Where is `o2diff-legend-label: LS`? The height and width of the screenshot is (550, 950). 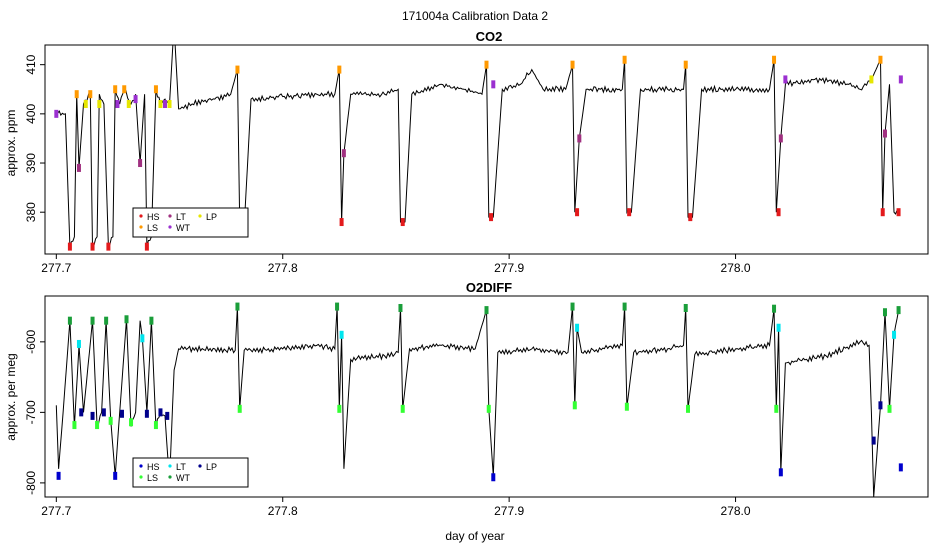 o2diff-legend-label: LS is located at coordinates (152, 478).